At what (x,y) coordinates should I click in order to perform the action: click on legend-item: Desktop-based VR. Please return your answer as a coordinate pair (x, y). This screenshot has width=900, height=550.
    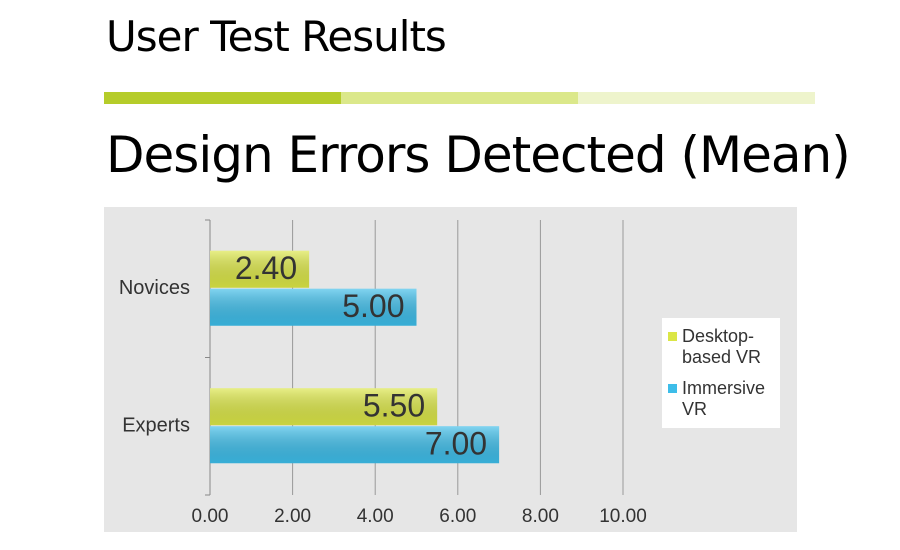
    Looking at the image, I should click on (722, 347).